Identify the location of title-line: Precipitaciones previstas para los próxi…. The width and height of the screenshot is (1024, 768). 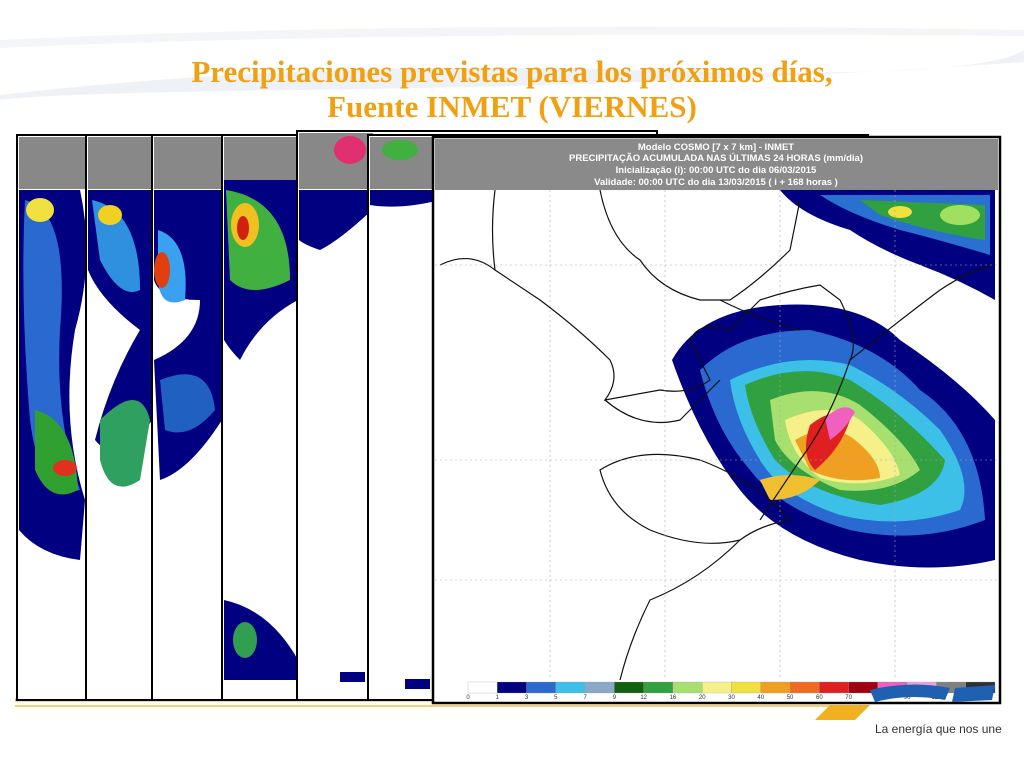
(511, 71).